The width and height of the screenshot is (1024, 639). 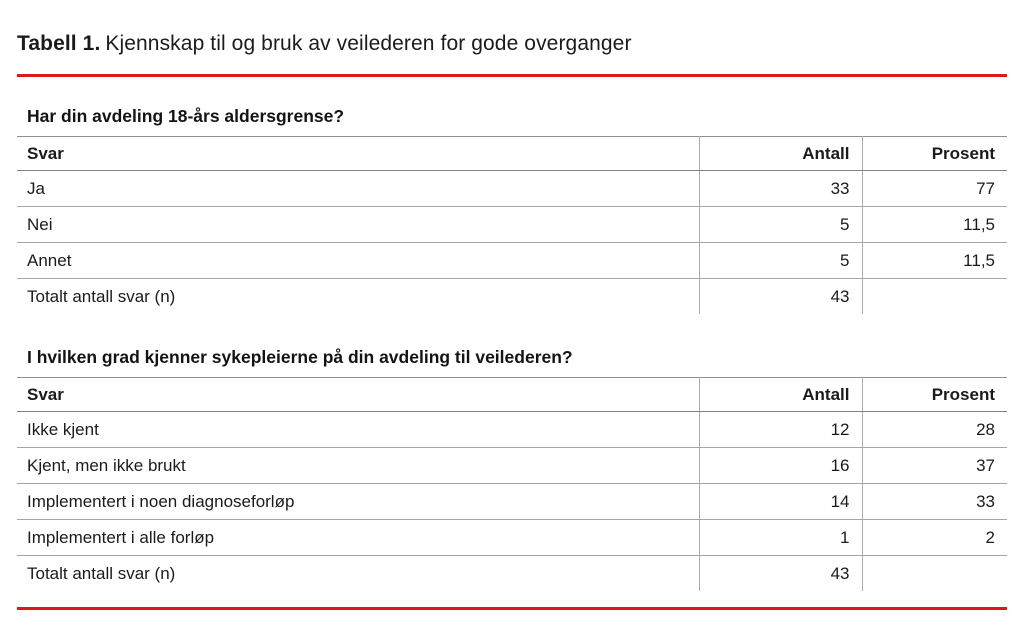 I want to click on cell-answer: Implementert i noen diagnoseforløp, so click(x=358, y=501).